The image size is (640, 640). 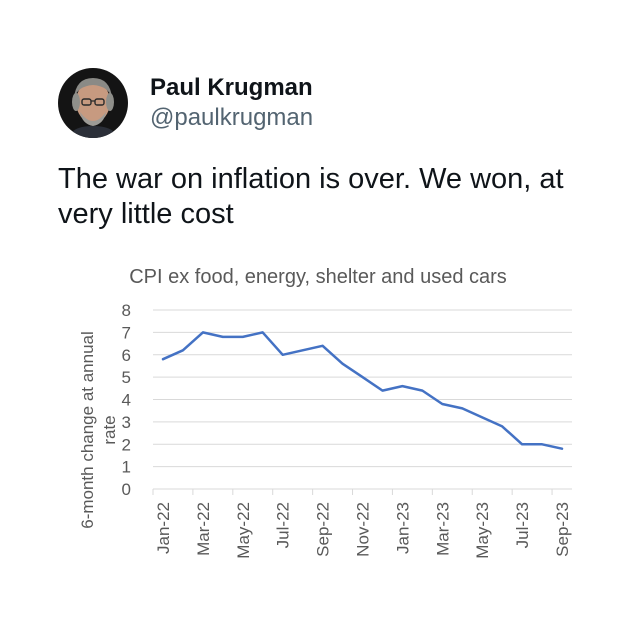 What do you see at coordinates (126, 467) in the screenshot?
I see `y-tick-label: 1` at bounding box center [126, 467].